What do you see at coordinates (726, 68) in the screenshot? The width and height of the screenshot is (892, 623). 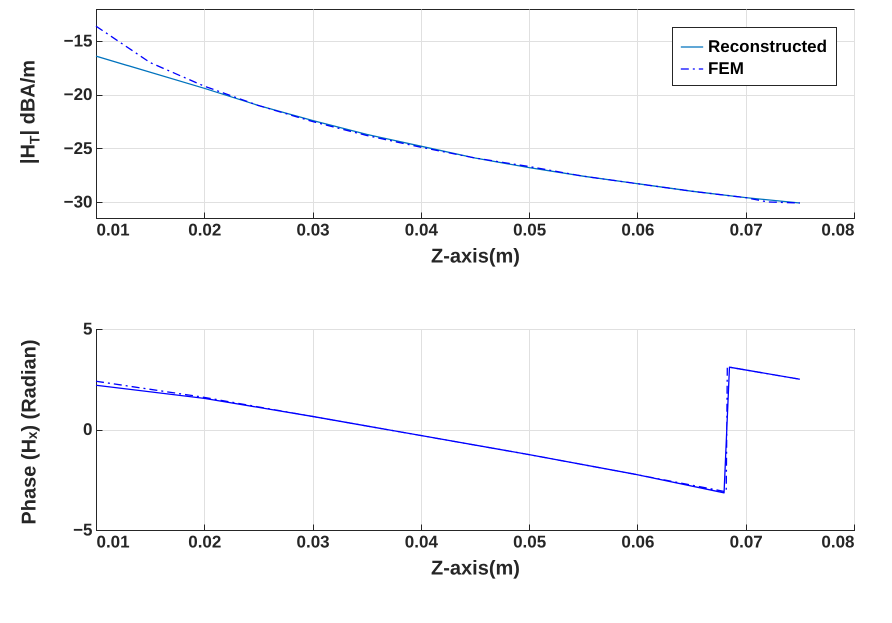 I see `legend-label: FEM` at bounding box center [726, 68].